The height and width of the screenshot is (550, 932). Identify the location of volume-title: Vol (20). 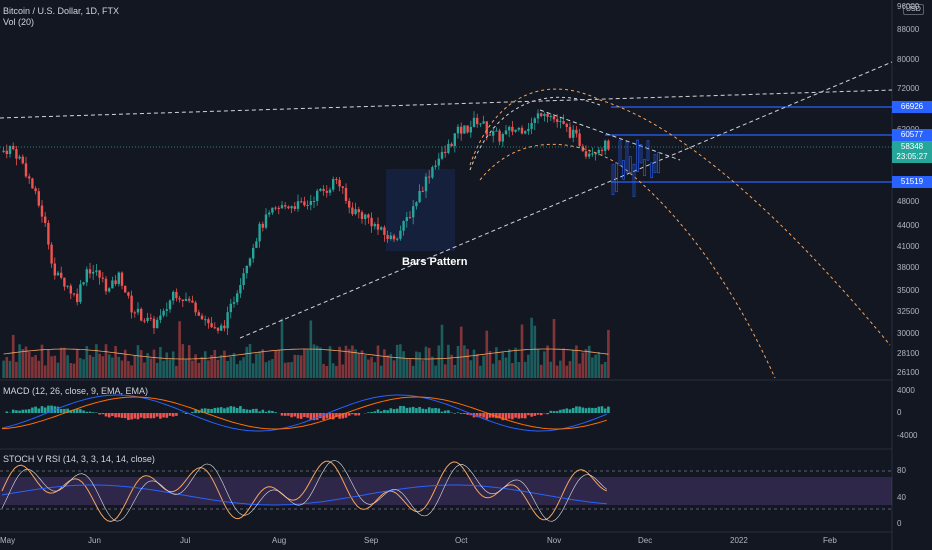
(19, 22).